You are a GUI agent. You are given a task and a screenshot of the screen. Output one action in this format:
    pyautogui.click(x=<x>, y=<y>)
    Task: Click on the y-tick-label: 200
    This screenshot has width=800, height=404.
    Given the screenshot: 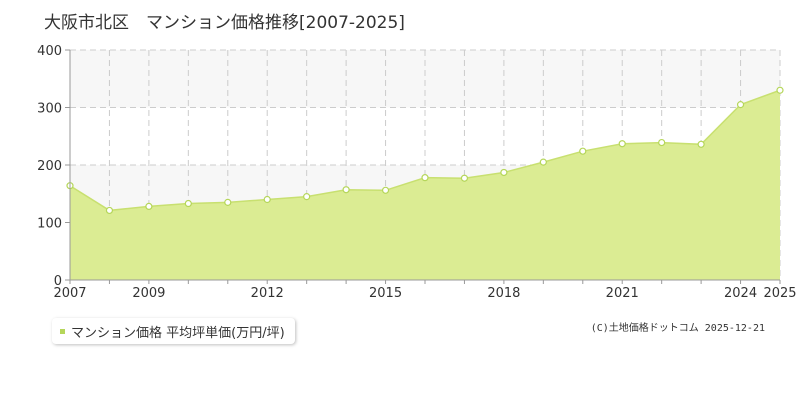 What is the action you would take?
    pyautogui.click(x=49, y=166)
    